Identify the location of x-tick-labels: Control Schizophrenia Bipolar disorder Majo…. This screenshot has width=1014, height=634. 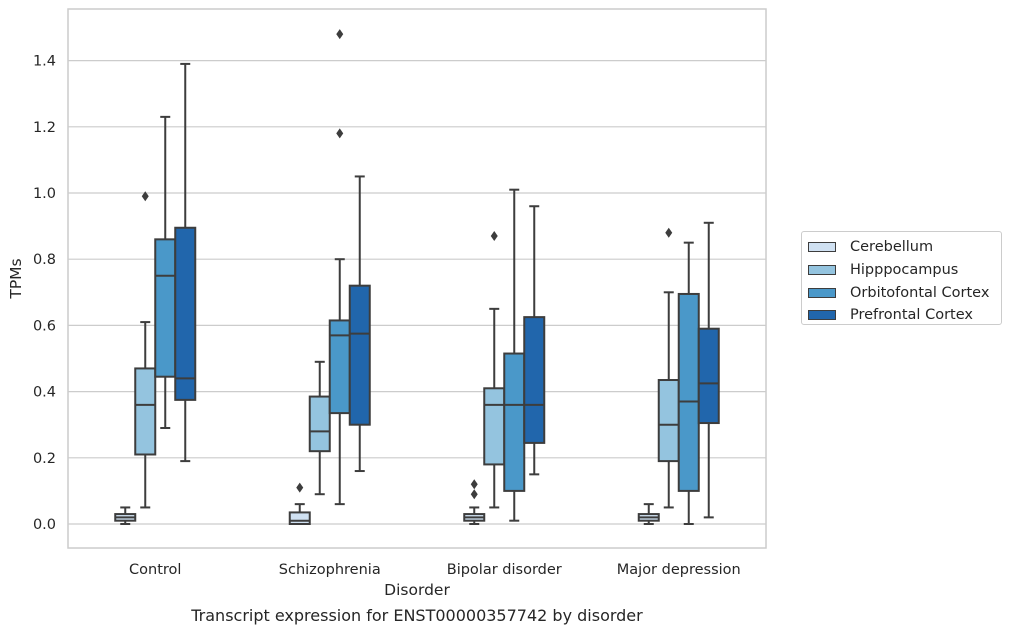
(435, 570).